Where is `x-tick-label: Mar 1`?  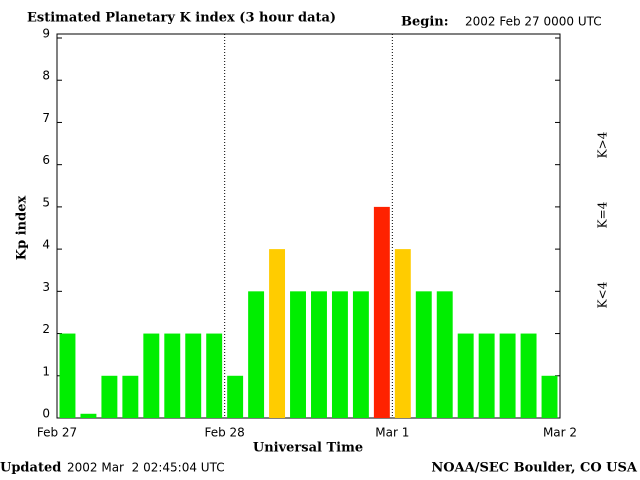 x-tick-label: Mar 1 is located at coordinates (392, 433).